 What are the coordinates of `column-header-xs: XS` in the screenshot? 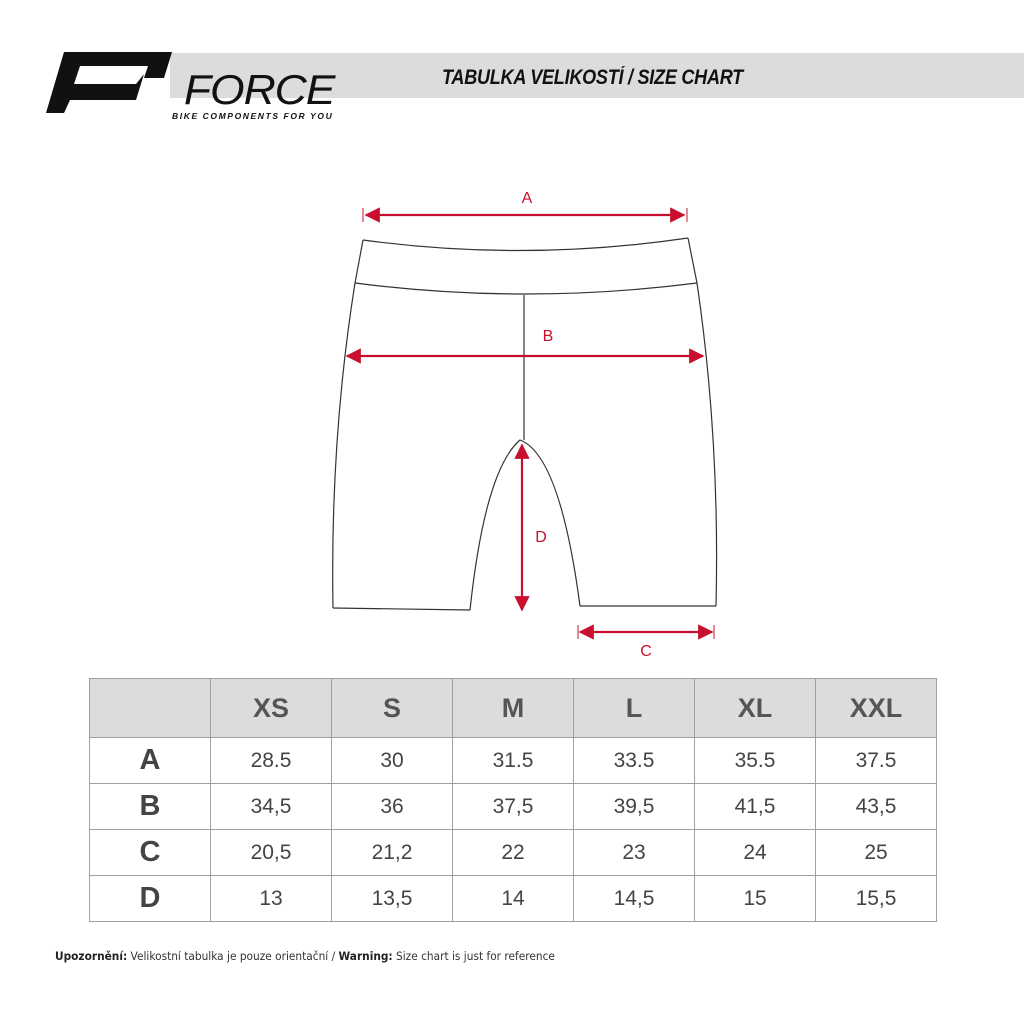 It's located at (271, 708).